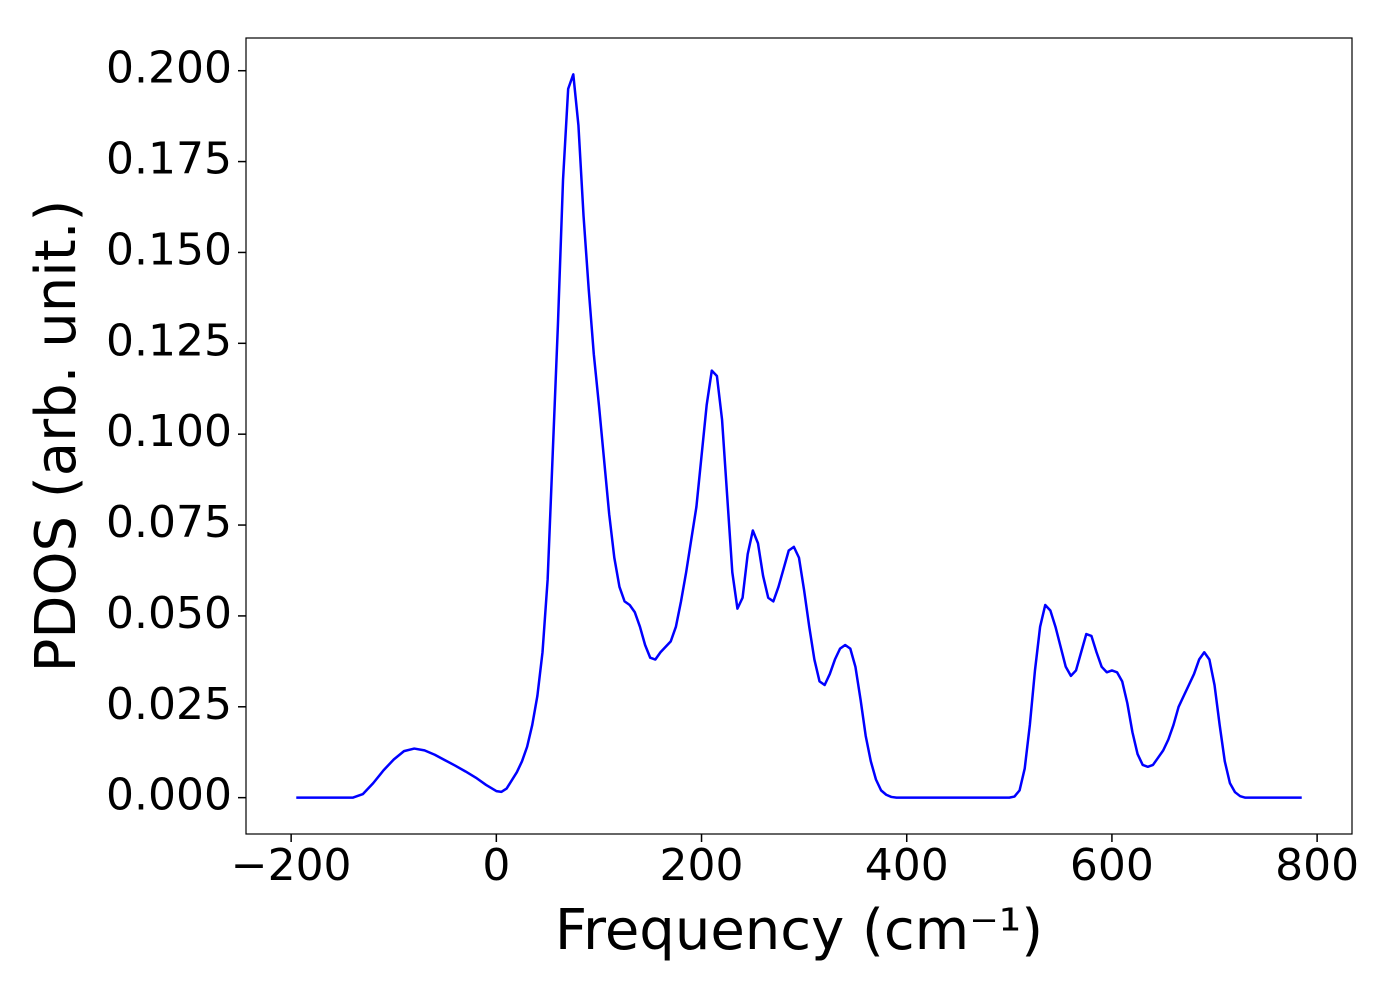  What do you see at coordinates (907, 865) in the screenshot?
I see `x-tick-label: 400` at bounding box center [907, 865].